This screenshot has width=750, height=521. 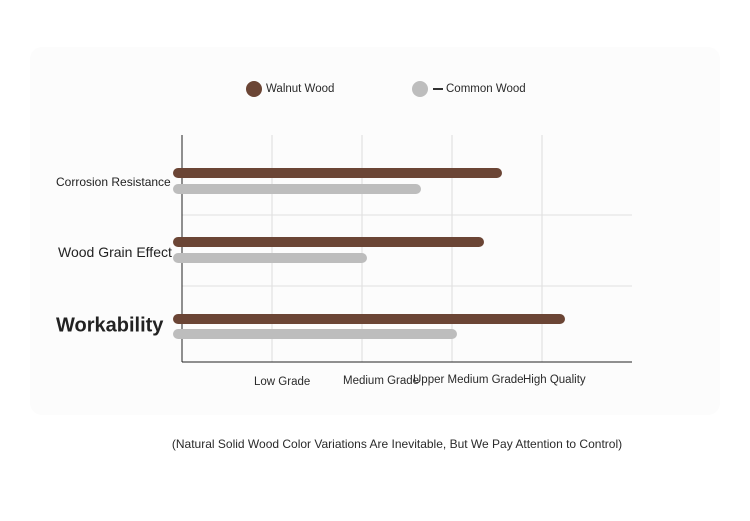 I want to click on x-tick-label-high-quality: High Quality, so click(x=554, y=380).